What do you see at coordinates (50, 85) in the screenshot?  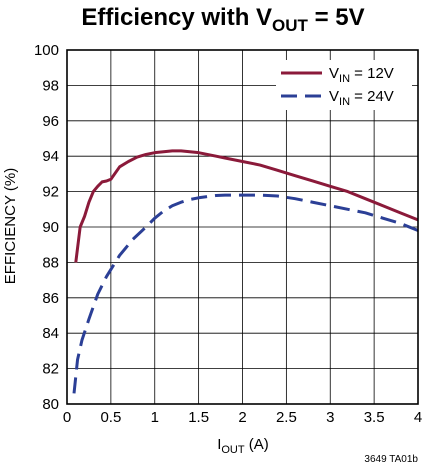 I see `y-tick-label: 98` at bounding box center [50, 85].